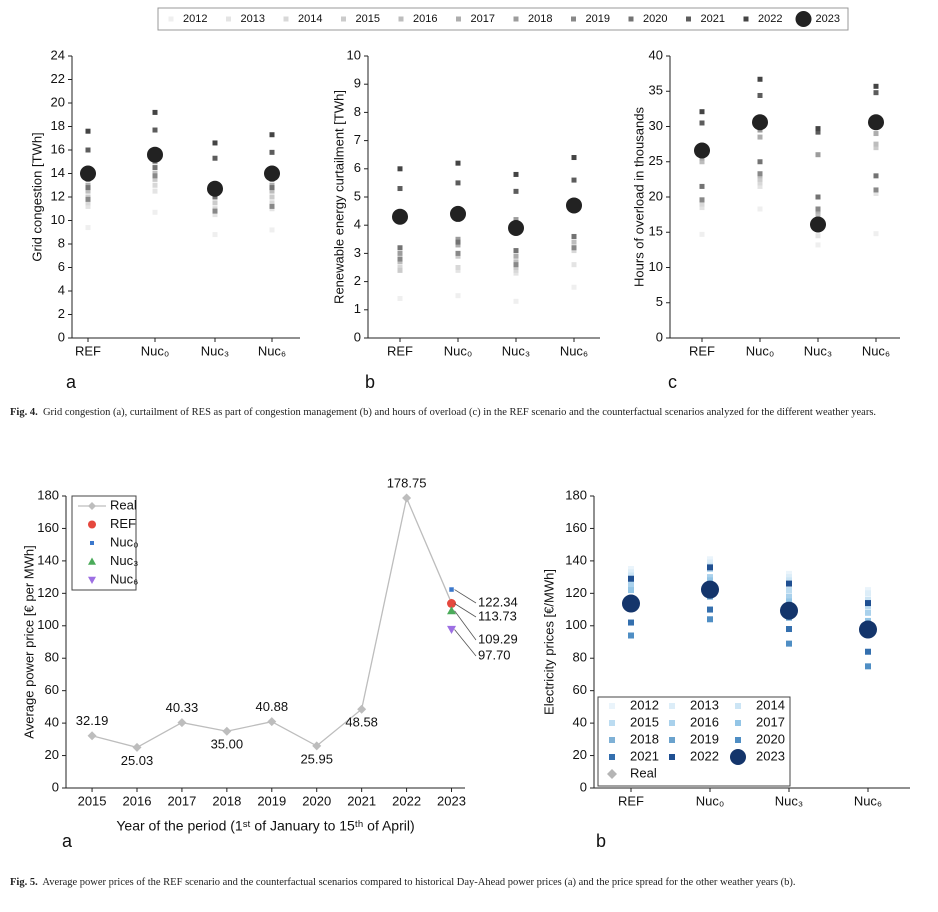  I want to click on y-tick-label: 180, so click(48, 494).